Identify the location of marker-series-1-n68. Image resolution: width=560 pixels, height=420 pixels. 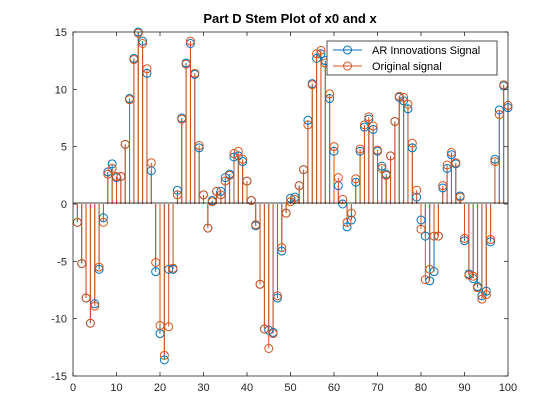
(369, 119).